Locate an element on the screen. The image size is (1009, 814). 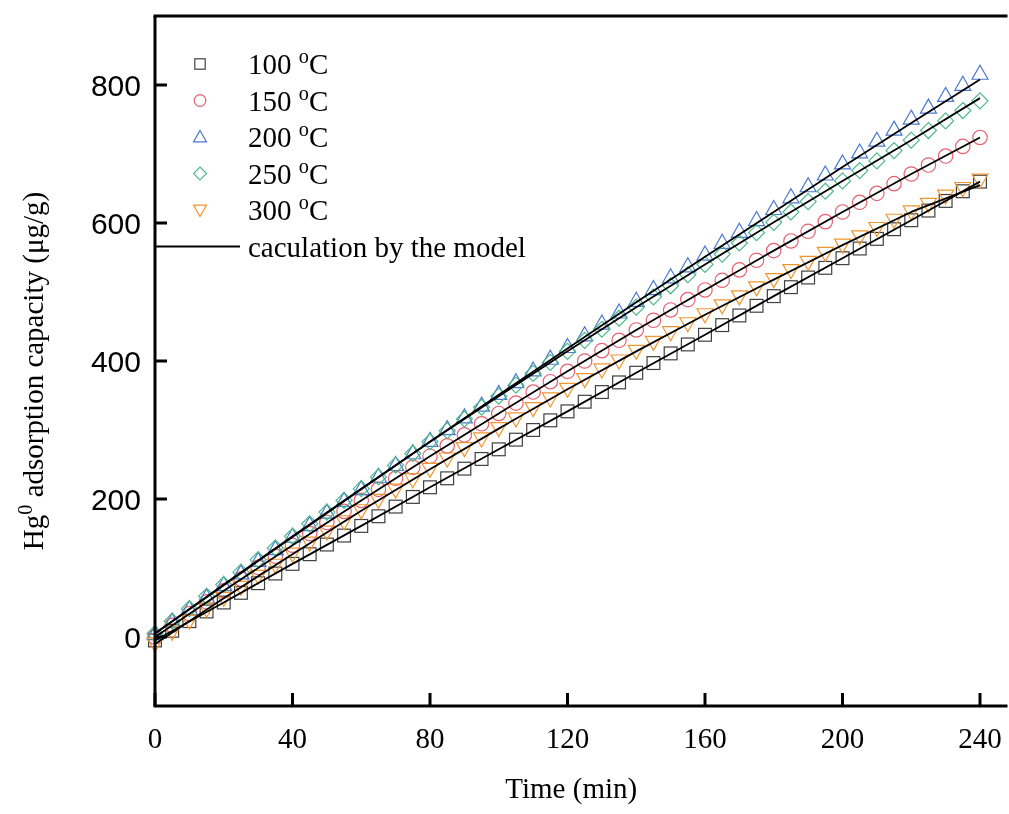
legend-label: 200 $^{o}$C is located at coordinates (288, 136).